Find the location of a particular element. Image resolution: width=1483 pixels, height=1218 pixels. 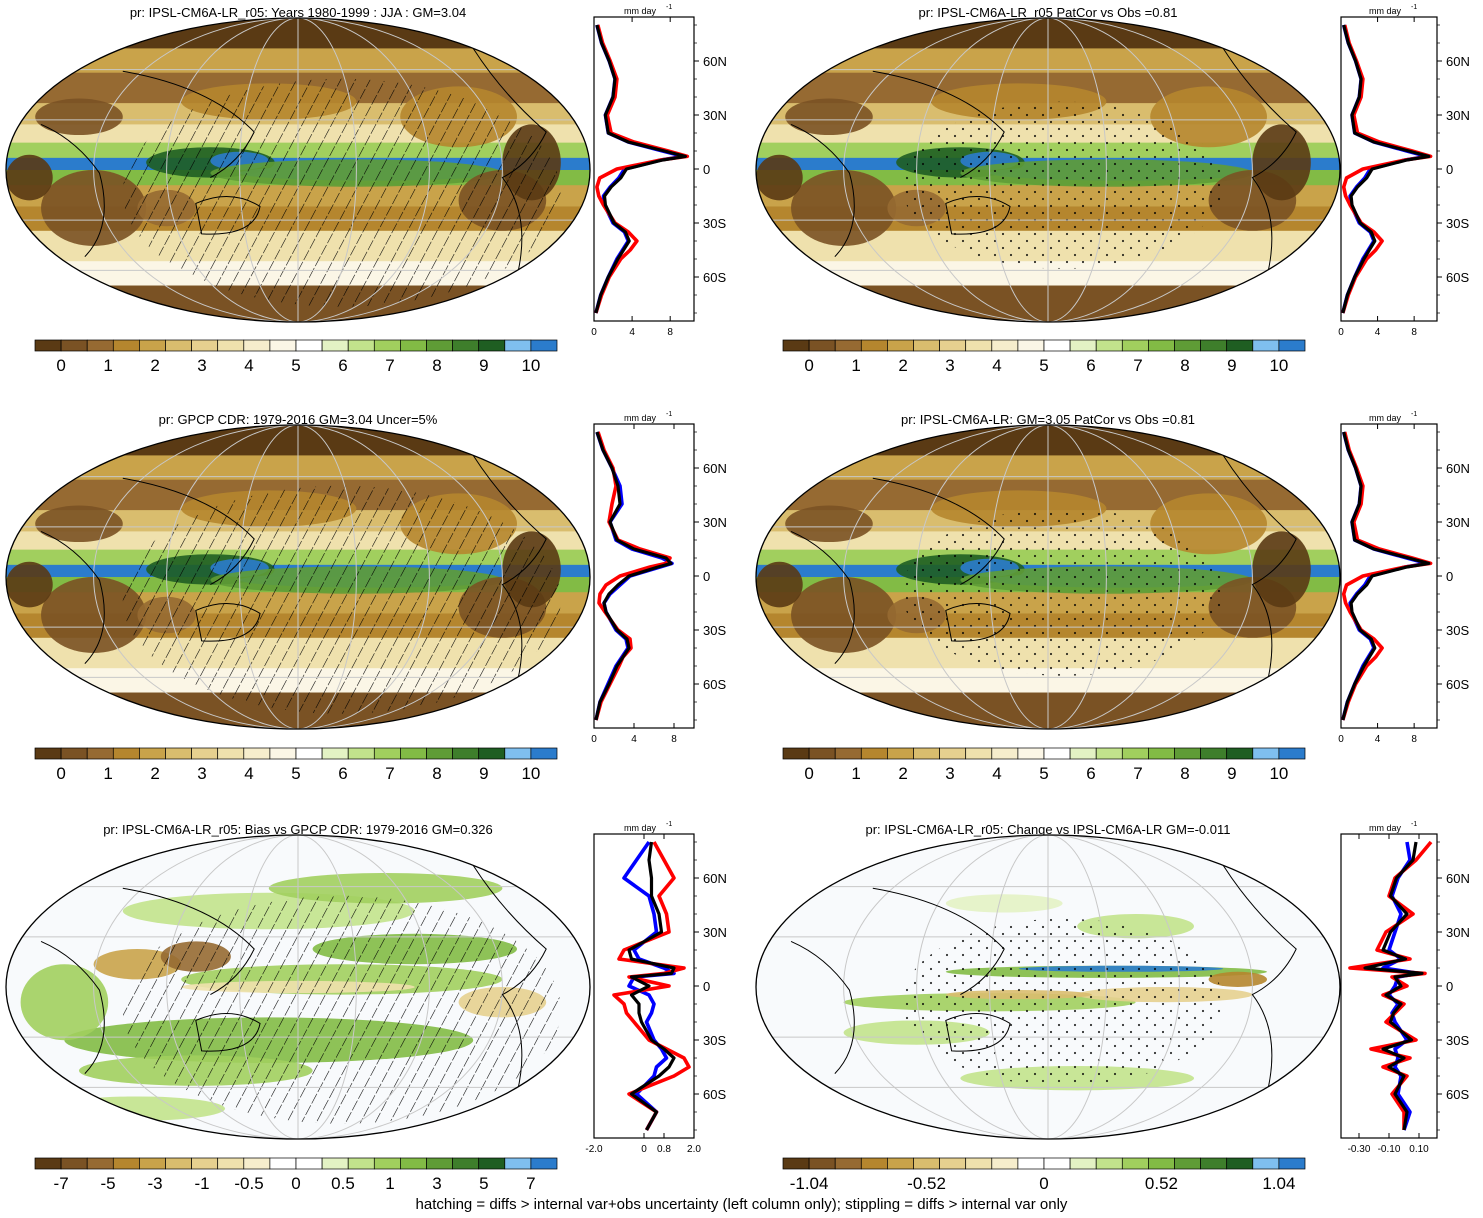

coastline-australia is located at coordinates (978, 1032).